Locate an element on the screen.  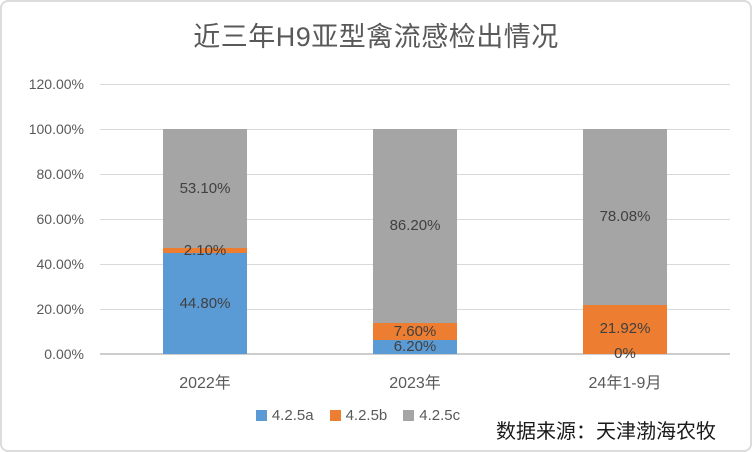
legend-label: 4.2.5a is located at coordinates (292, 415).